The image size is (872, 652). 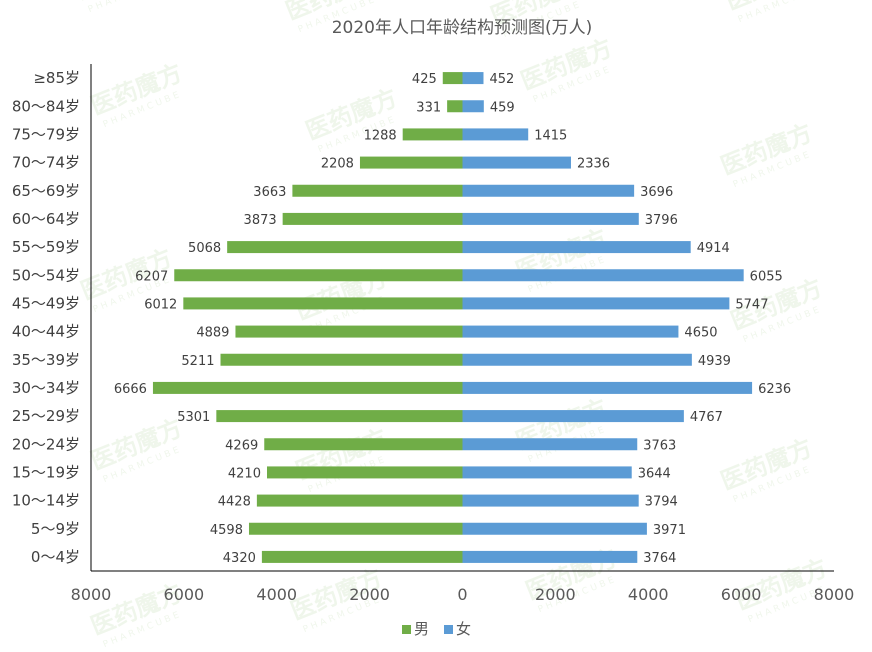 I want to click on category-label: 10～14岁, so click(x=46, y=501).